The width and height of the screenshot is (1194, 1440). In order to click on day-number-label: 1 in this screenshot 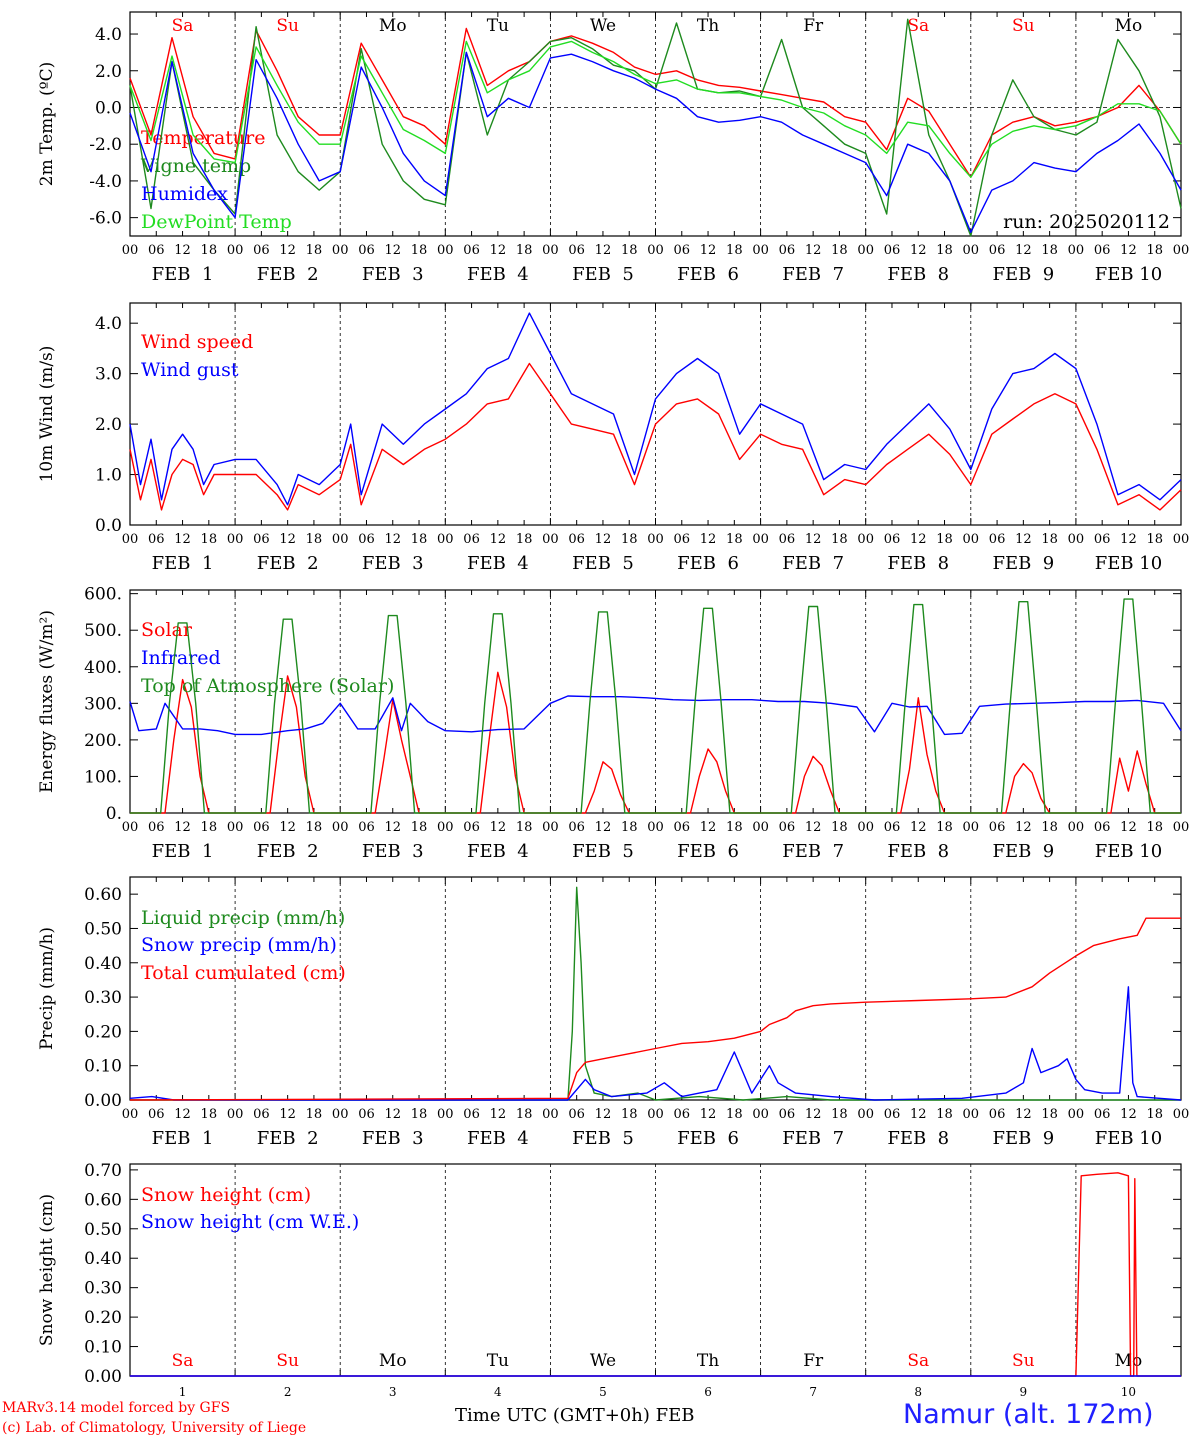, I will do `click(183, 1392)`.